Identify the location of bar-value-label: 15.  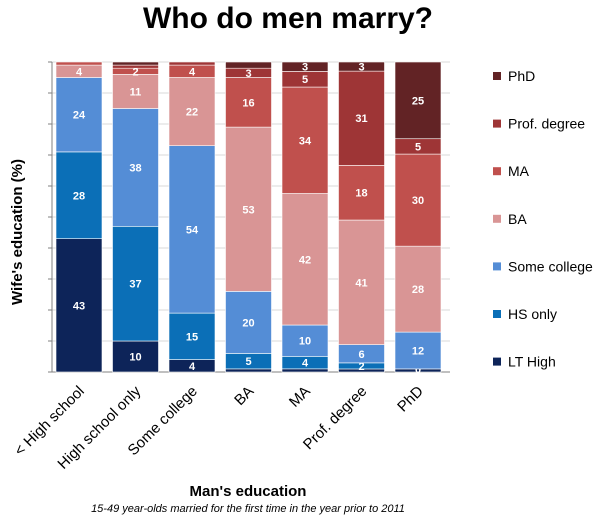
(192, 337).